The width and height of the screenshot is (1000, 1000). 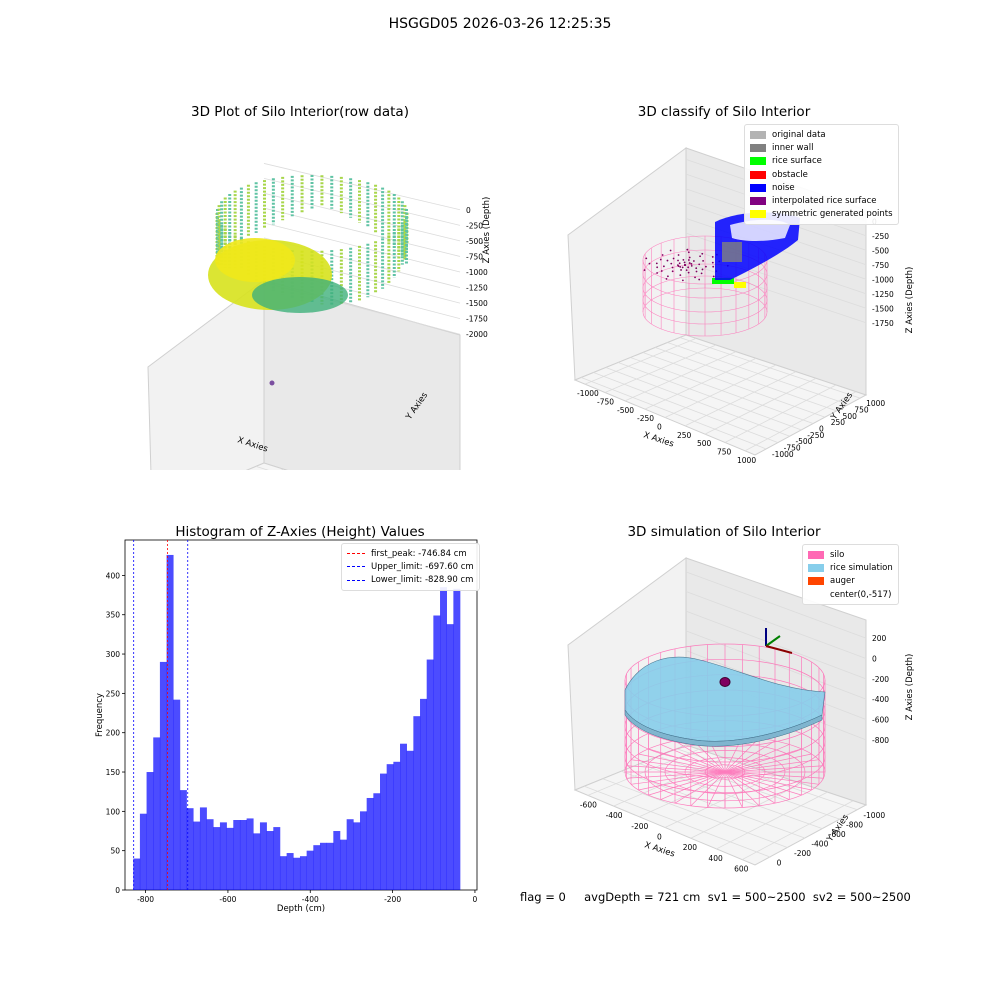 What do you see at coordinates (880, 740) in the screenshot?
I see `p4-ztick-label: -800` at bounding box center [880, 740].